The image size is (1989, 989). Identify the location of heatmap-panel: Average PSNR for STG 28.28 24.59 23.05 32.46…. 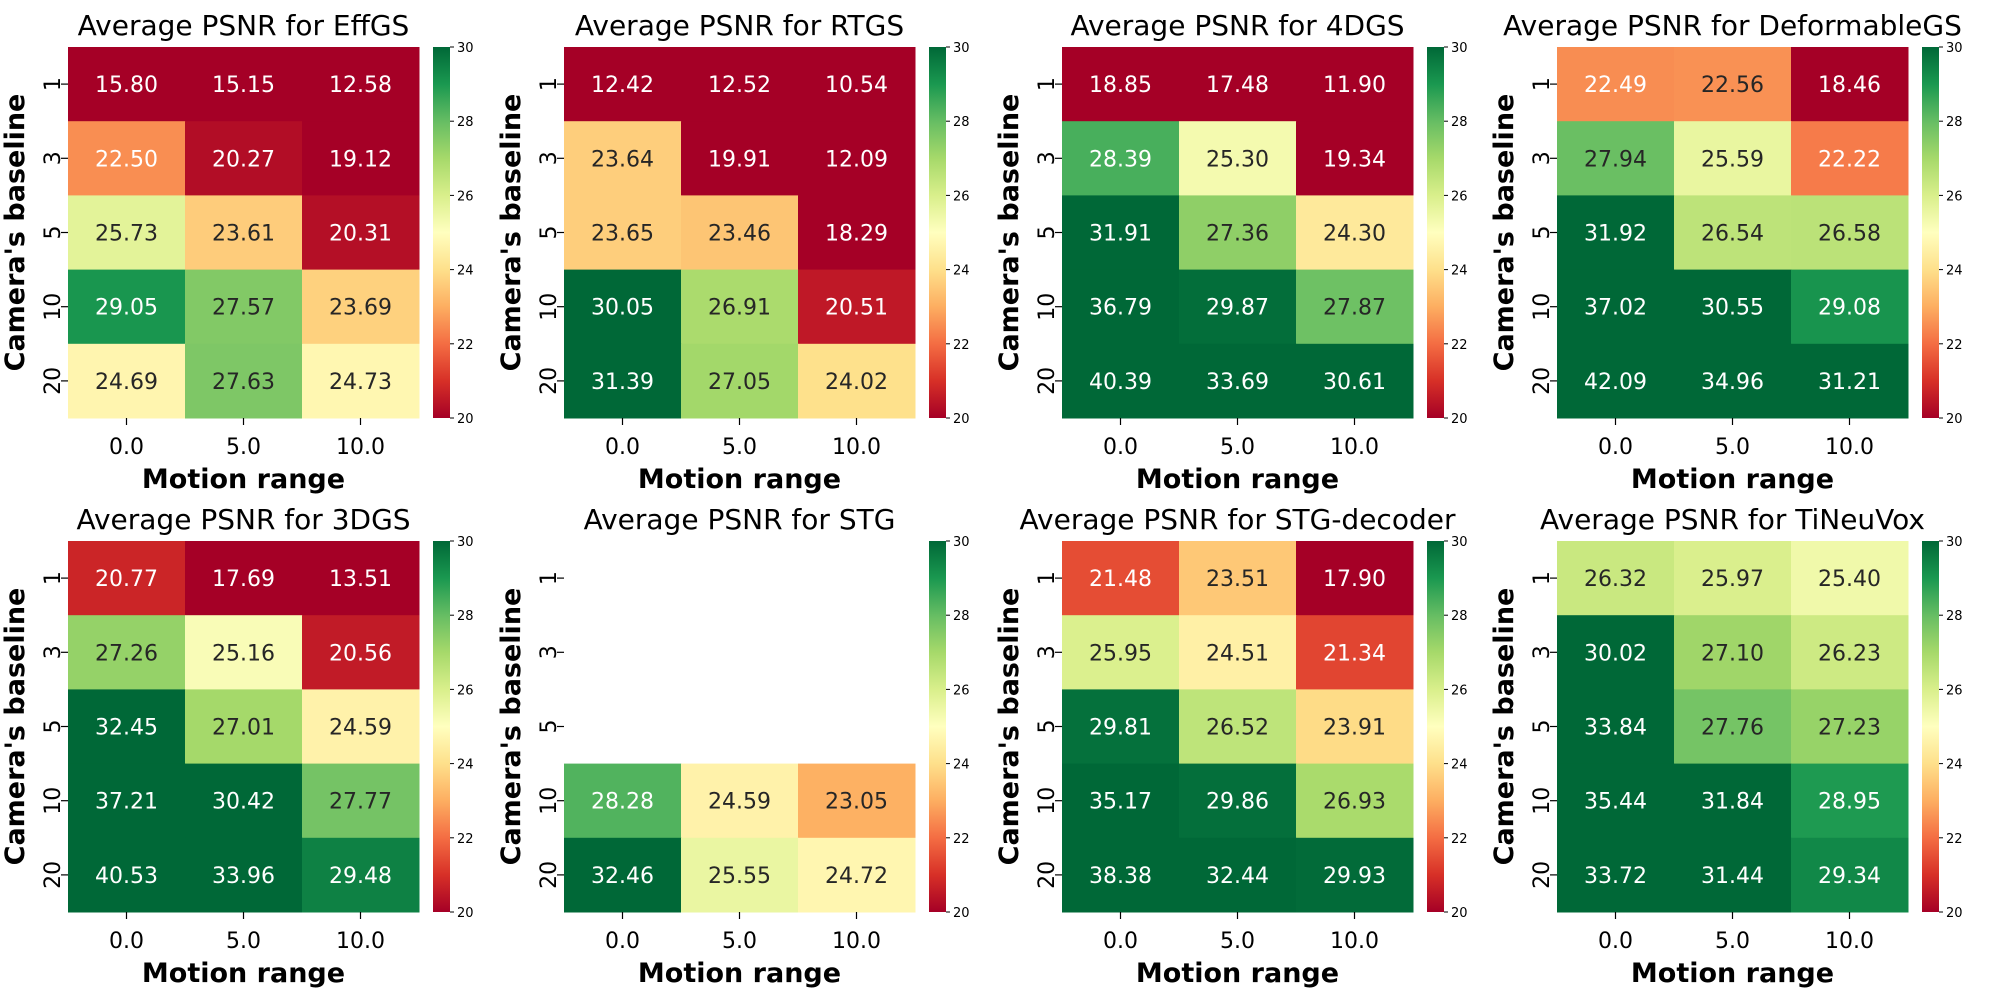
(733, 746).